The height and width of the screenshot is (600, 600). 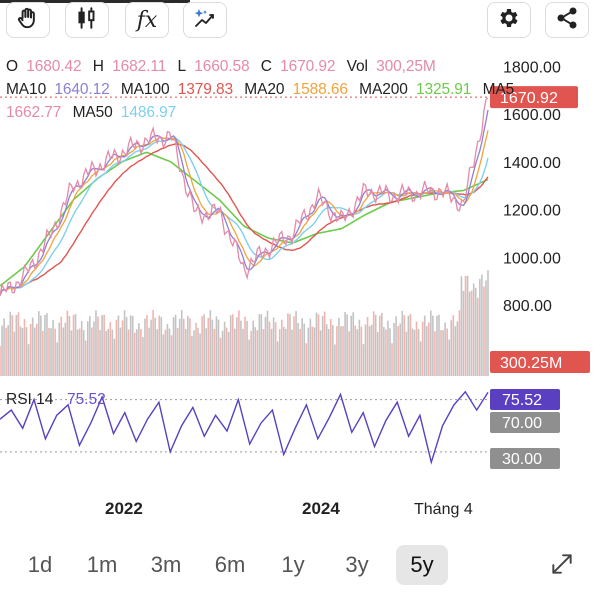 What do you see at coordinates (522, 459) in the screenshot?
I see `rsi-level-label: 30.00` at bounding box center [522, 459].